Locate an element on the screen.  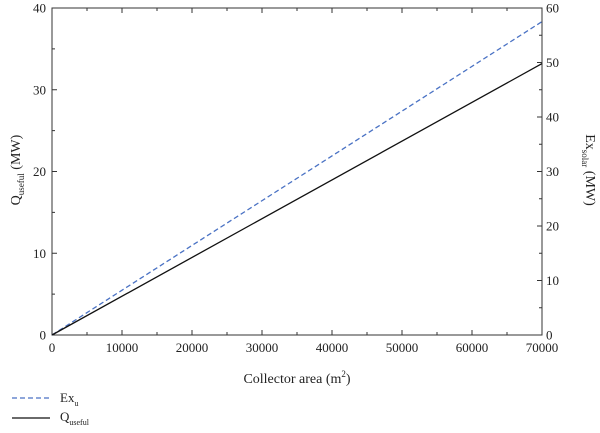
left-y-axis-label: Quseful (MW) is located at coordinates (17, 169).